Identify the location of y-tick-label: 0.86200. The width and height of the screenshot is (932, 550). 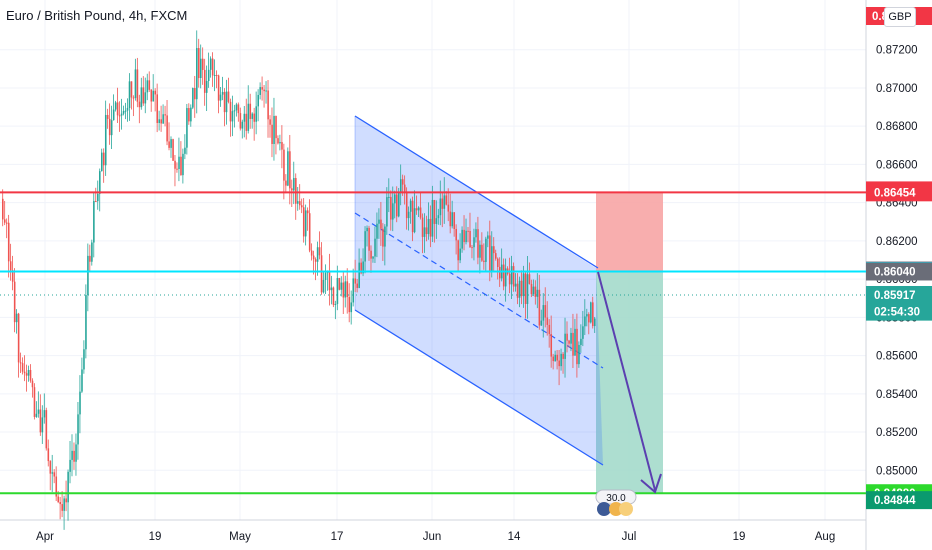
(897, 242).